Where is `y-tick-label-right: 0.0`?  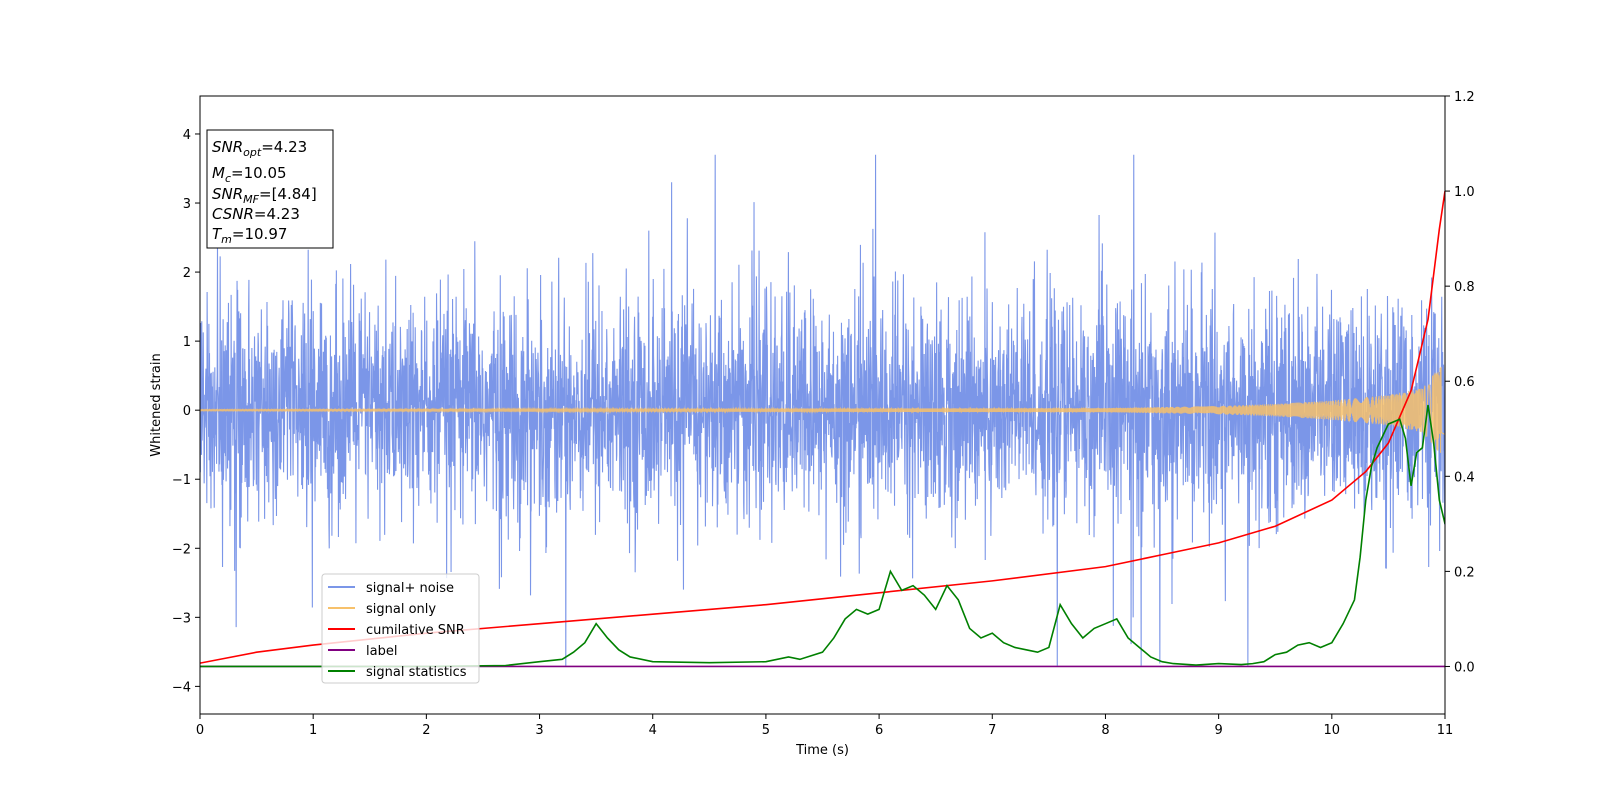 y-tick-label-right: 0.0 is located at coordinates (1464, 667).